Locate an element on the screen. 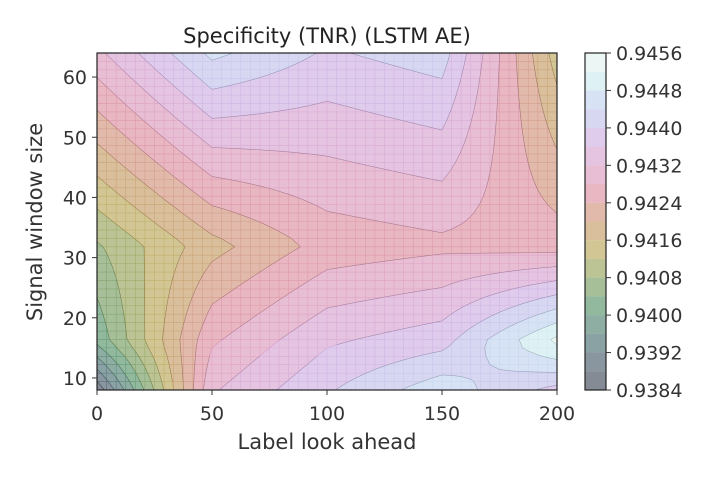  y-tick-label: 40 is located at coordinates (75, 198).